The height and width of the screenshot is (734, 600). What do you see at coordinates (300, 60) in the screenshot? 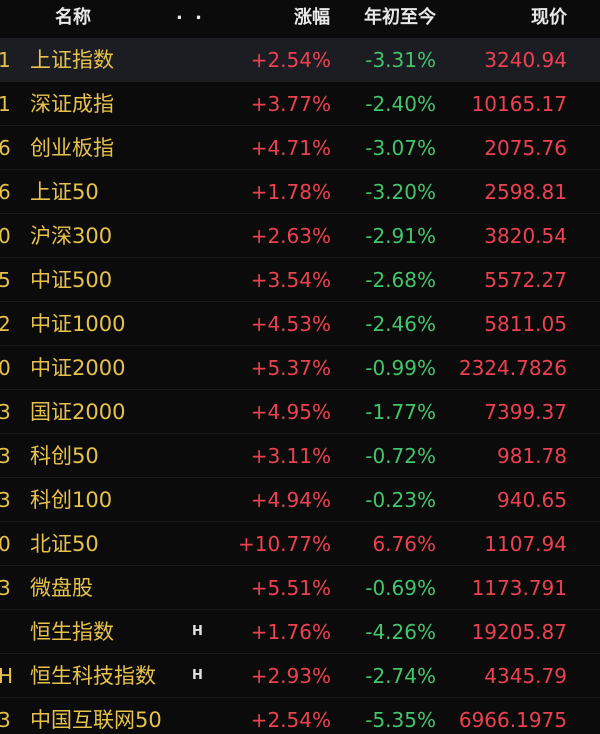
I see `quote-row: 1 上证指数 +2.54% -3.31% 3240.94` at bounding box center [300, 60].